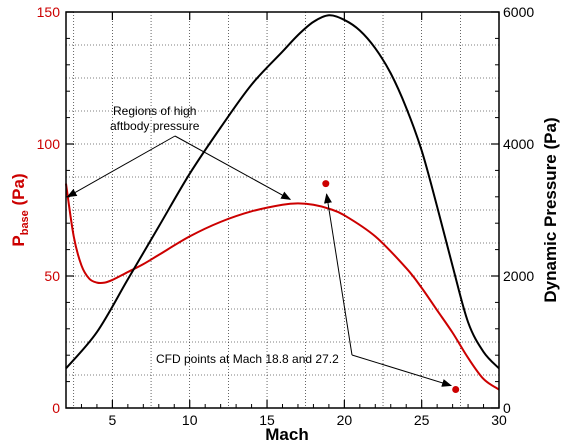  What do you see at coordinates (550, 209) in the screenshot?
I see `y-axis-right-title: Dynamic Pressure (Pa)` at bounding box center [550, 209].